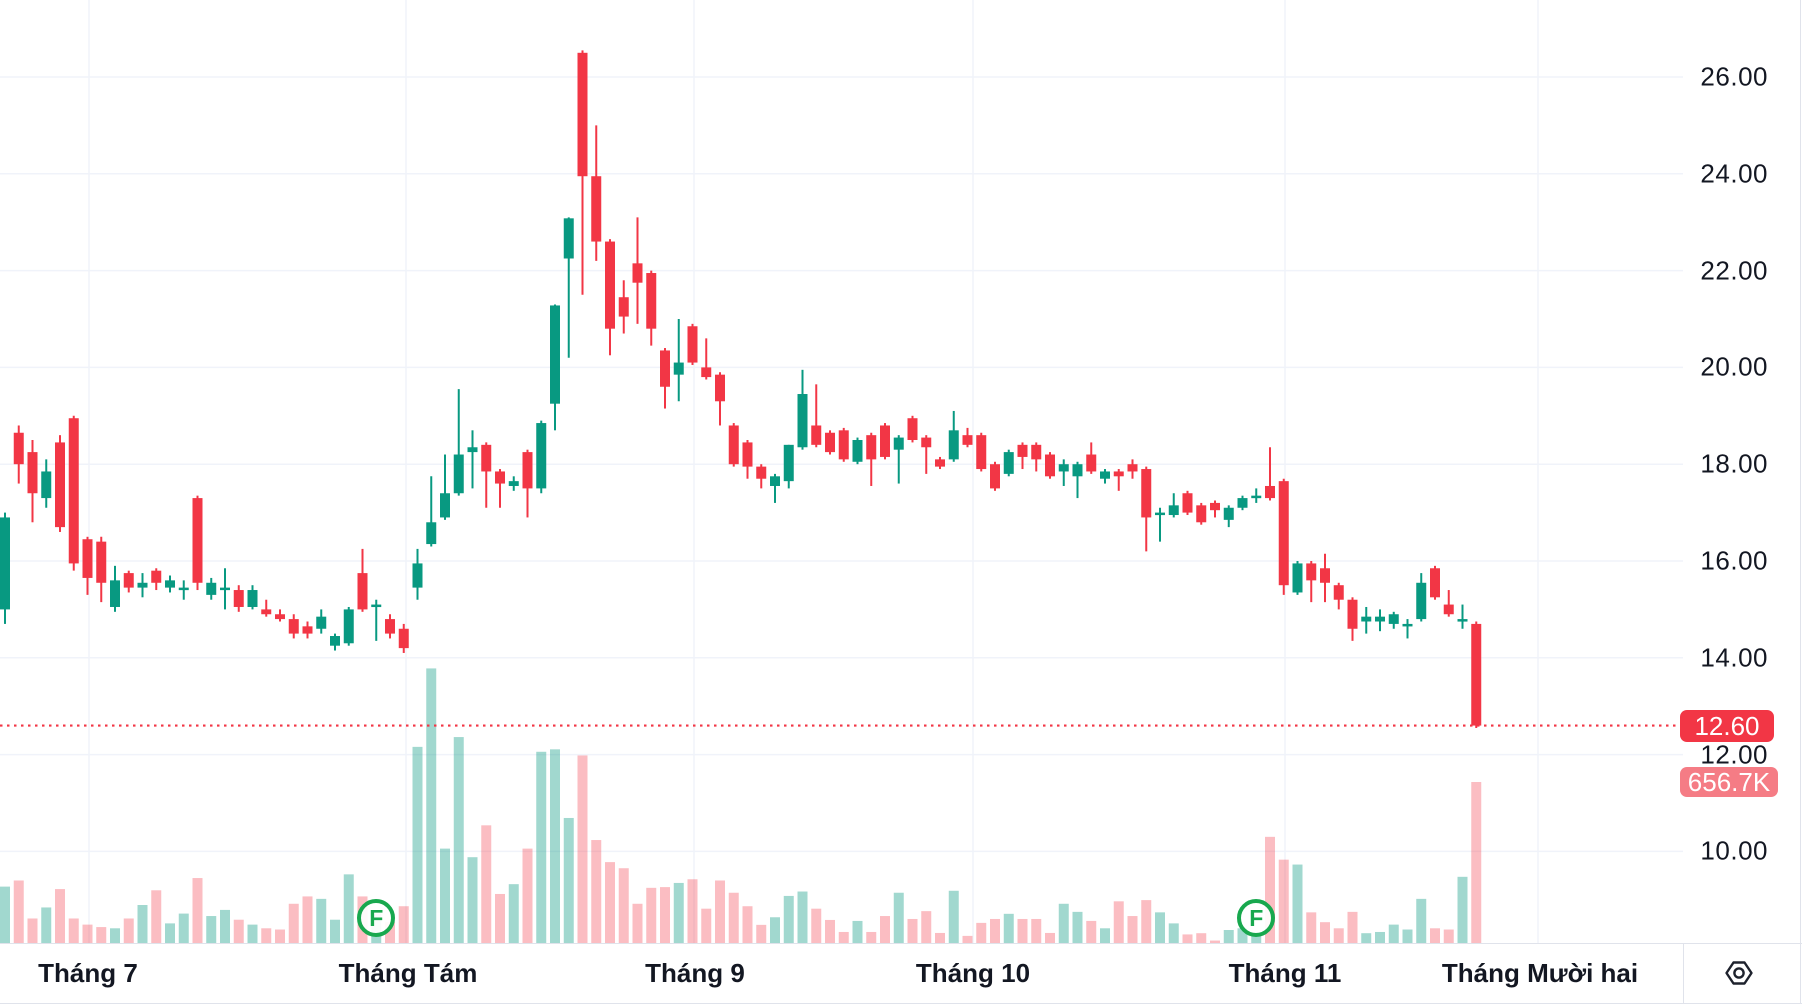 This screenshot has width=1802, height=1004. What do you see at coordinates (1739, 973) in the screenshot?
I see `hexagon-settings-icon` at bounding box center [1739, 973].